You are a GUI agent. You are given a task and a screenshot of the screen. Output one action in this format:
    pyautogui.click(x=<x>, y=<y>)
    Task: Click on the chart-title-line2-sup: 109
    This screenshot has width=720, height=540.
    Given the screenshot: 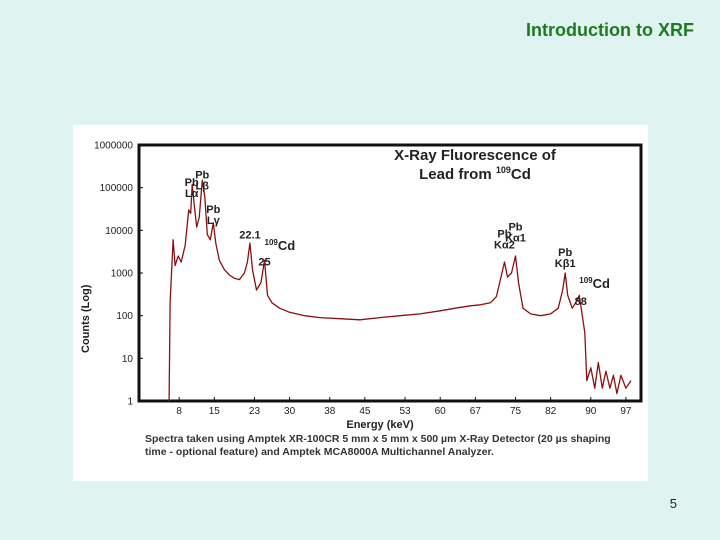 What is the action you would take?
    pyautogui.click(x=503, y=170)
    